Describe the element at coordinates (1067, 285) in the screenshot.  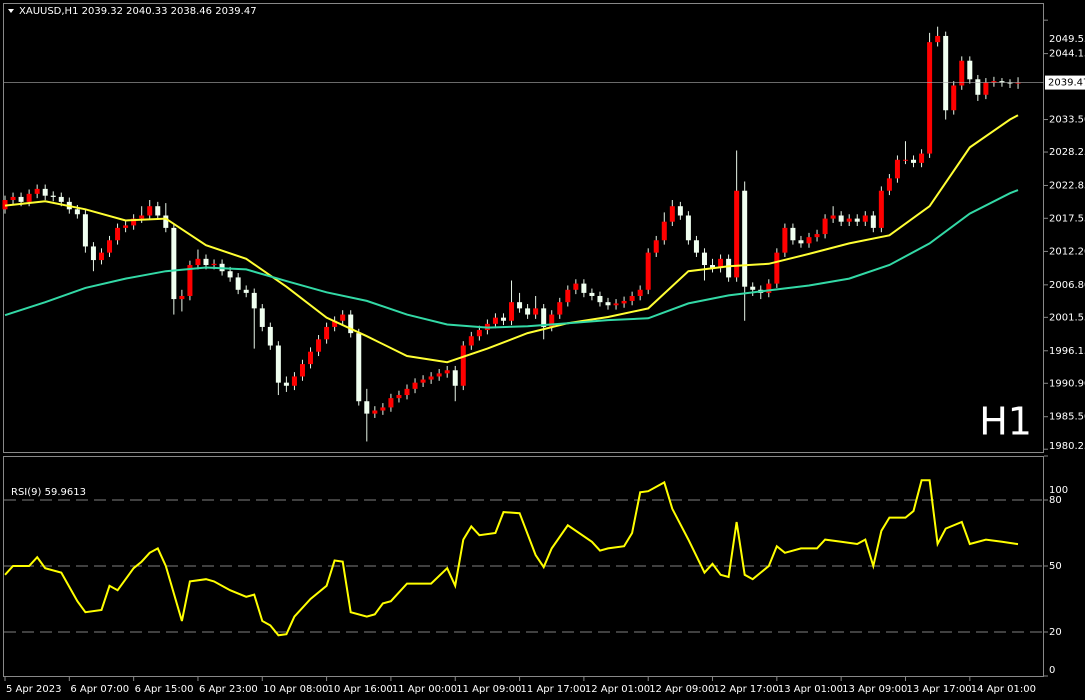
I see `y-tick-label: 2006.80` at that location.